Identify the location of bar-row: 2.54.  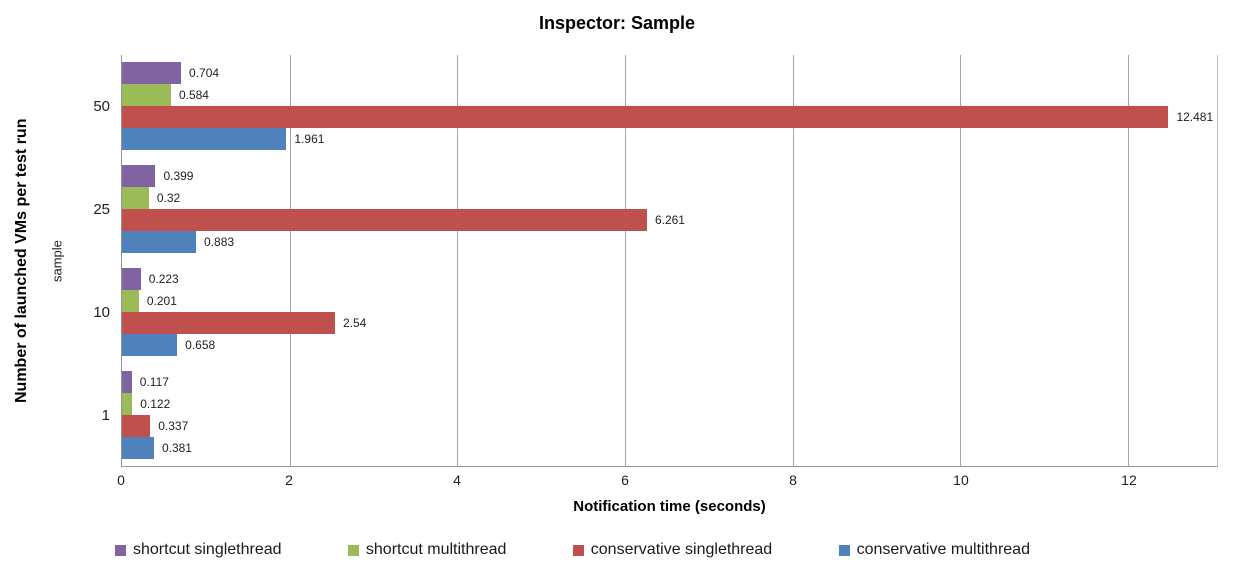
(669, 322).